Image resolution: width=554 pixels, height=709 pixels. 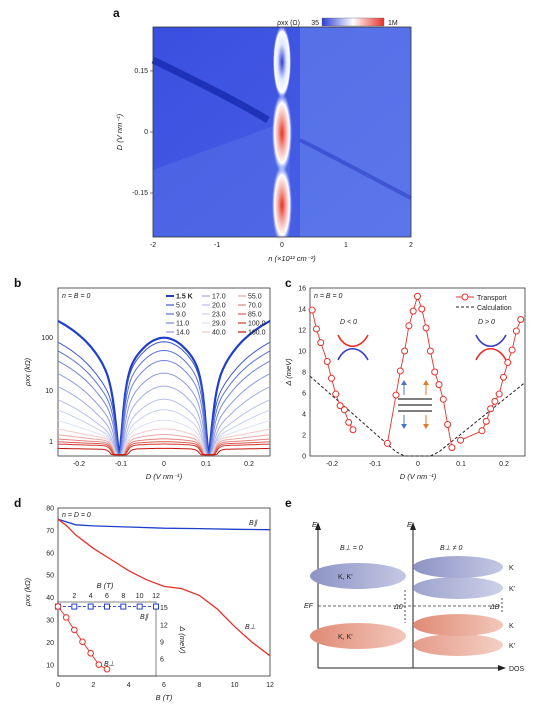 I want to click on colorbar-max-label: 1M, so click(x=393, y=23).